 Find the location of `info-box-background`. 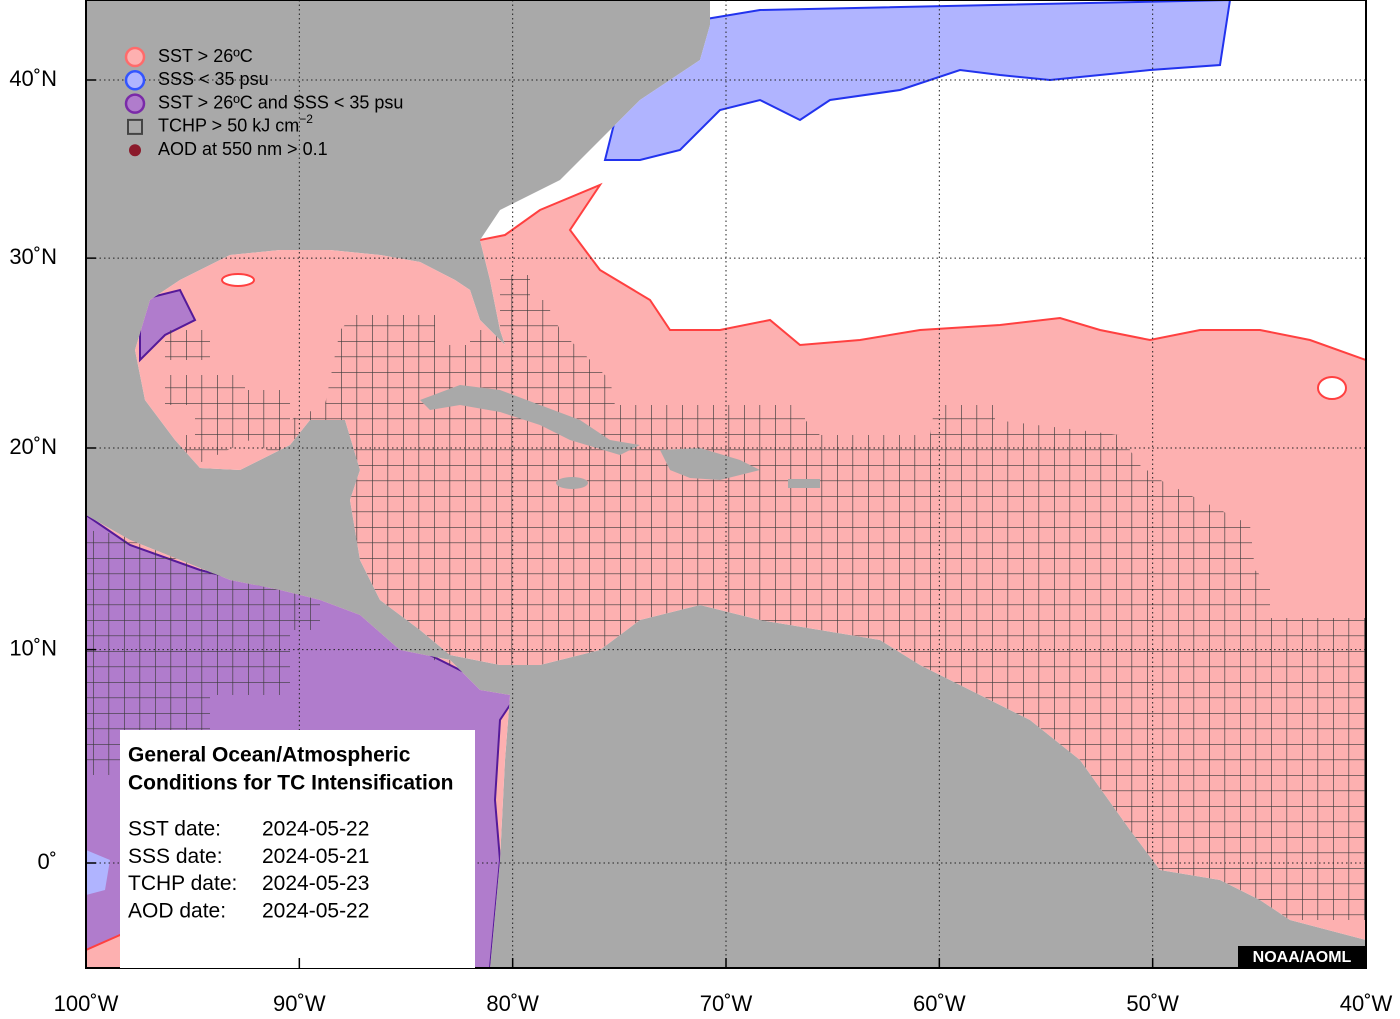

info-box-background is located at coordinates (297, 849).